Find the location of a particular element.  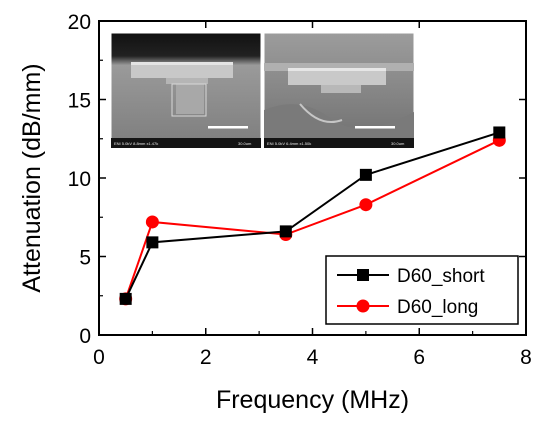

x-tick-label: 4 is located at coordinates (313, 357).